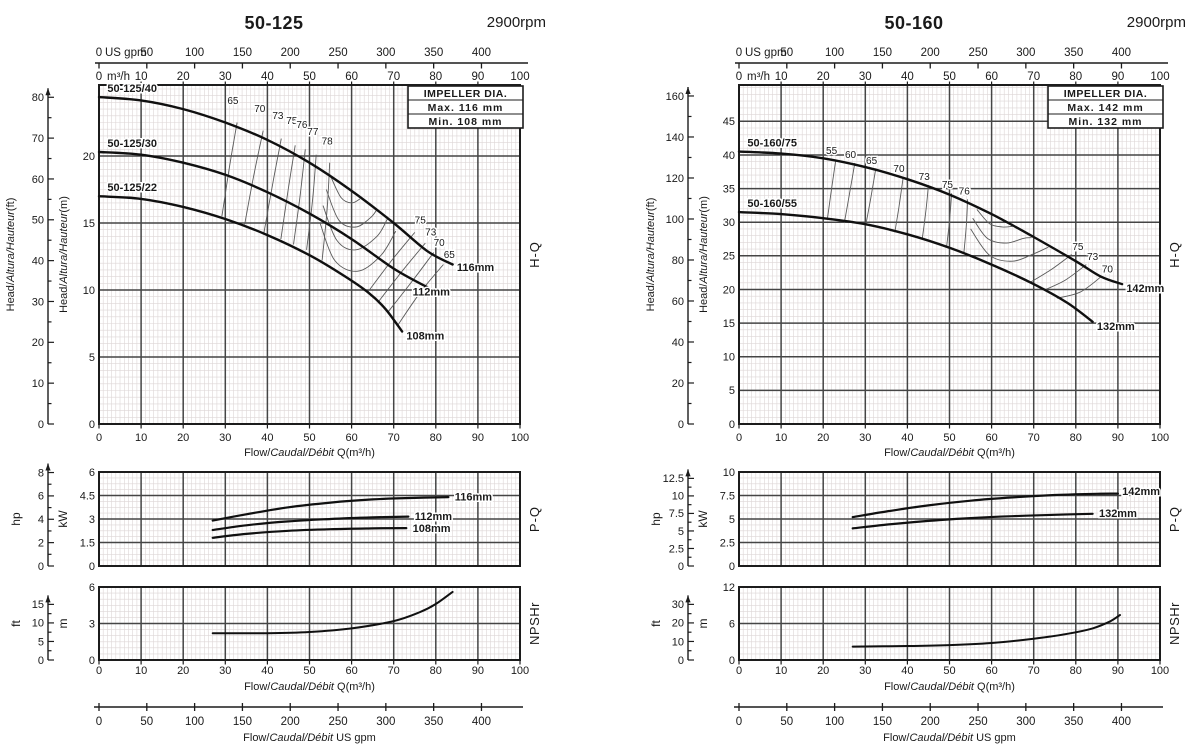 The height and width of the screenshot is (756, 1200). I want to click on curve-name-label: 50-160/55, so click(772, 204).